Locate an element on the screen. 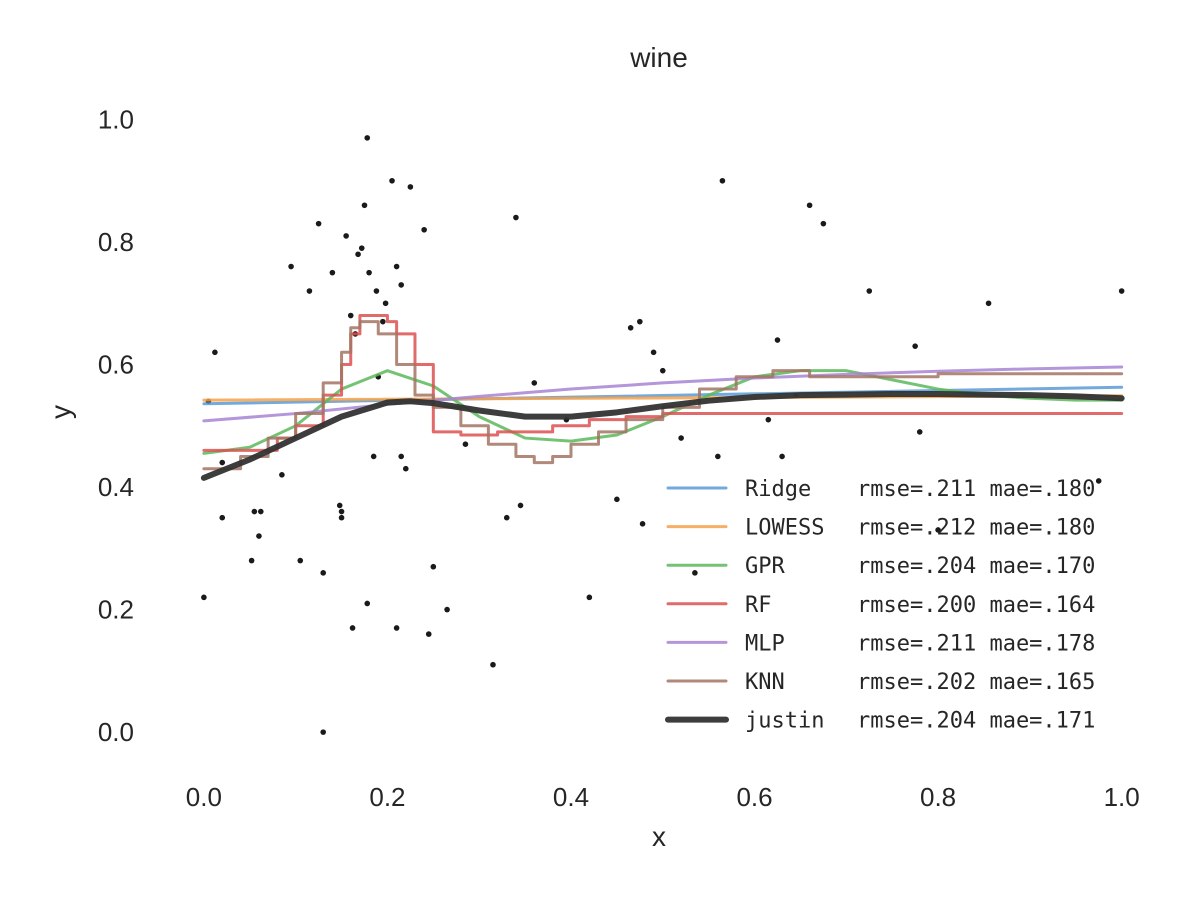 The height and width of the screenshot is (900, 1200). chart-title: wine is located at coordinates (658, 57).